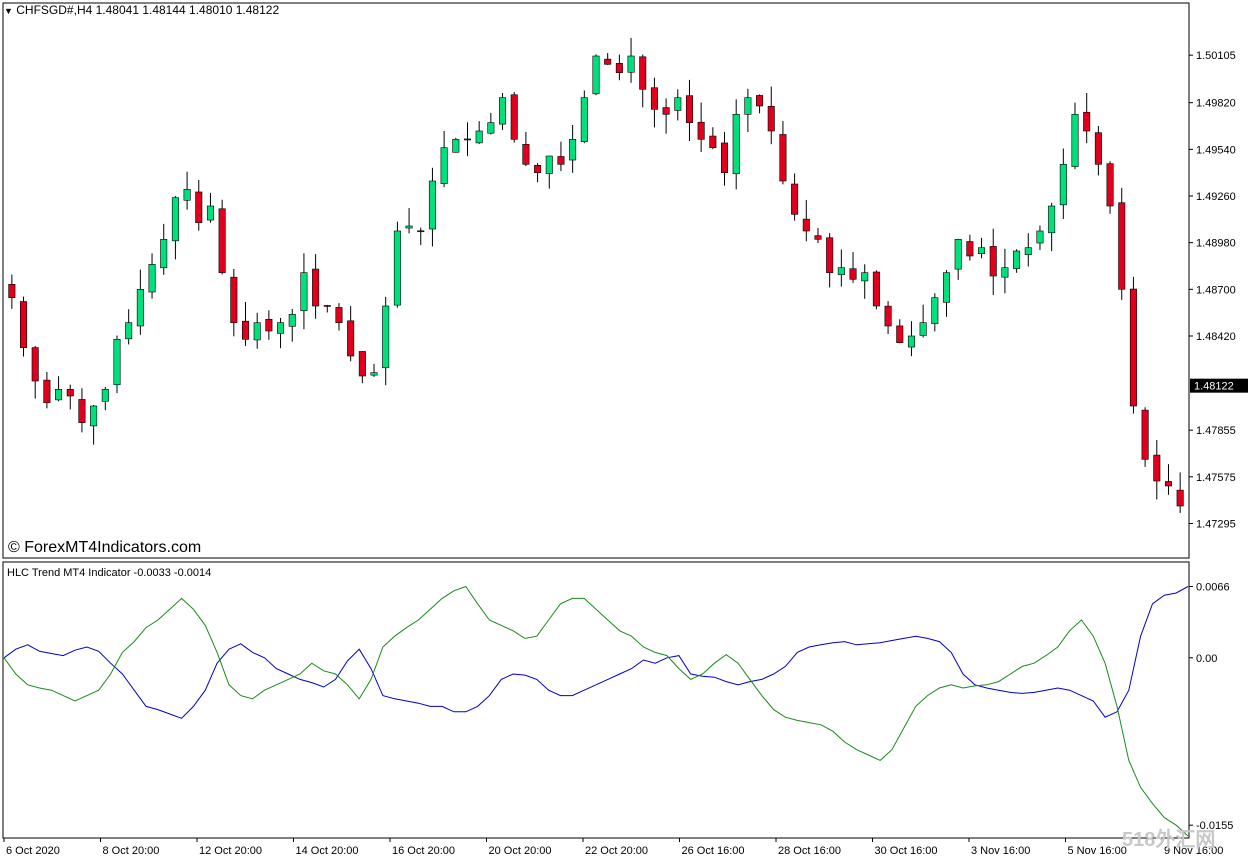  Describe the element at coordinates (104, 547) in the screenshot. I see `watermark: © ForexMT4Indicators.com` at that location.